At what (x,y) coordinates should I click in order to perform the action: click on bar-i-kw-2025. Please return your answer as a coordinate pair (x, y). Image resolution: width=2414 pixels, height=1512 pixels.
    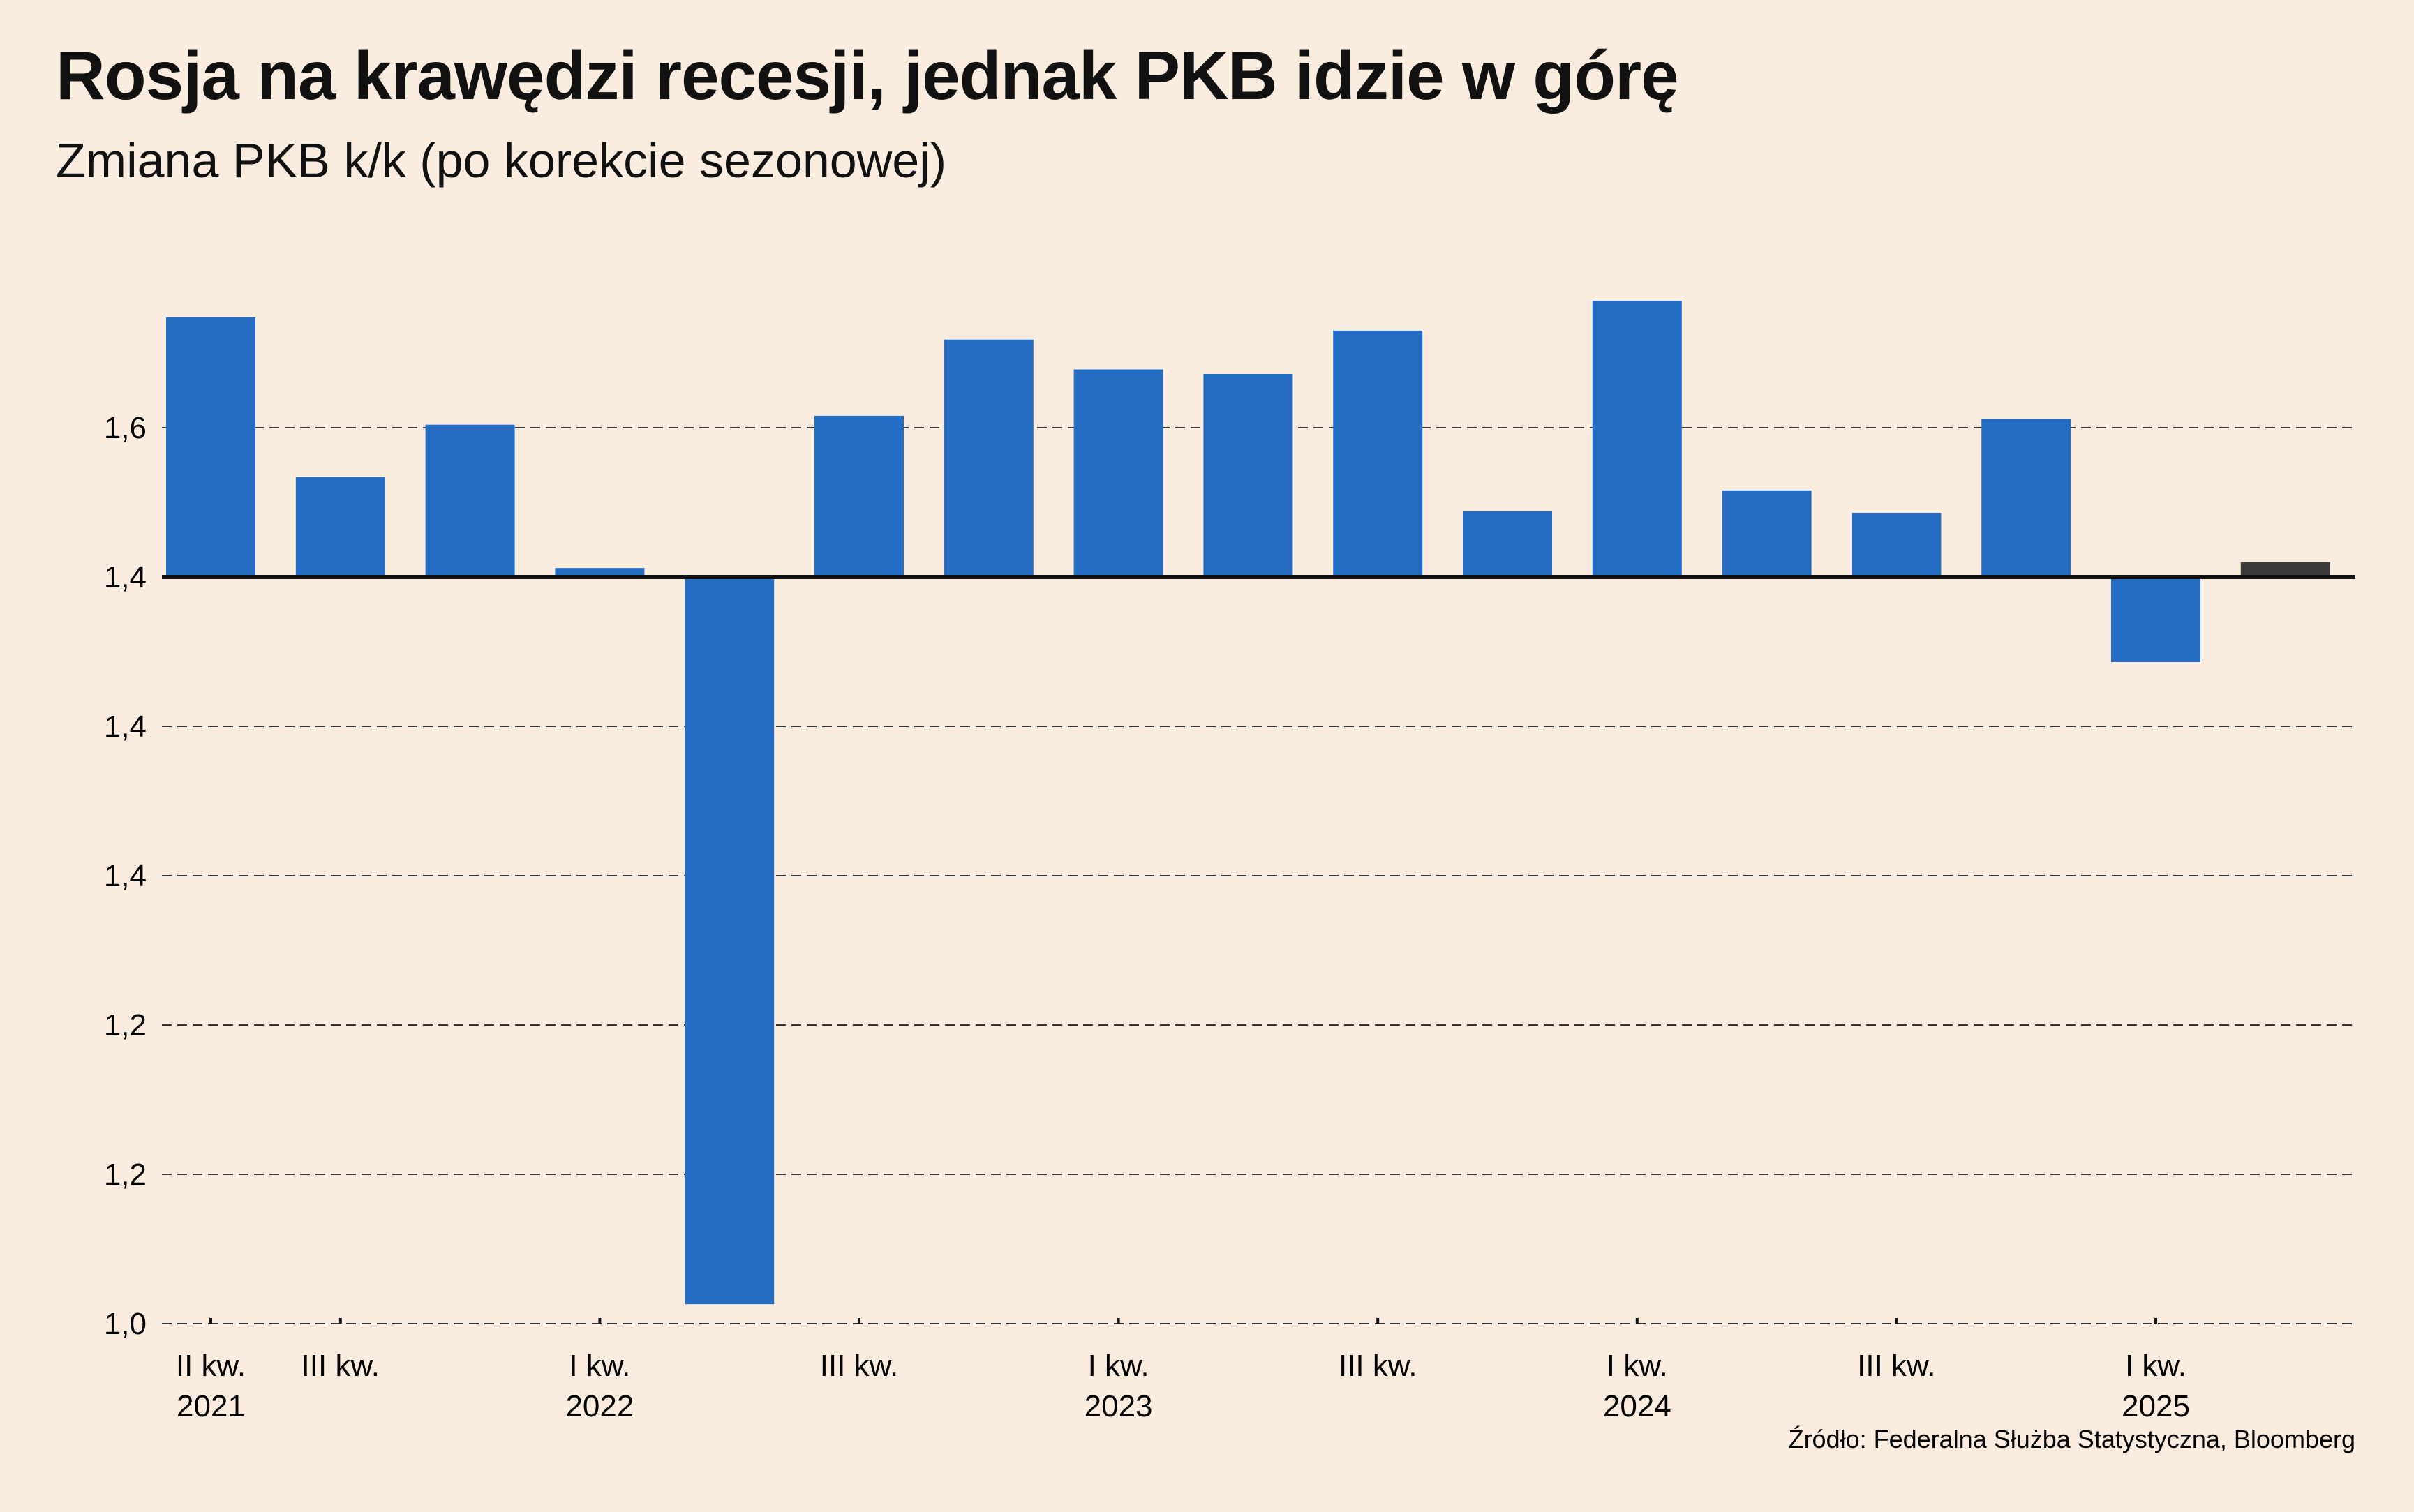
    Looking at the image, I should click on (2155, 619).